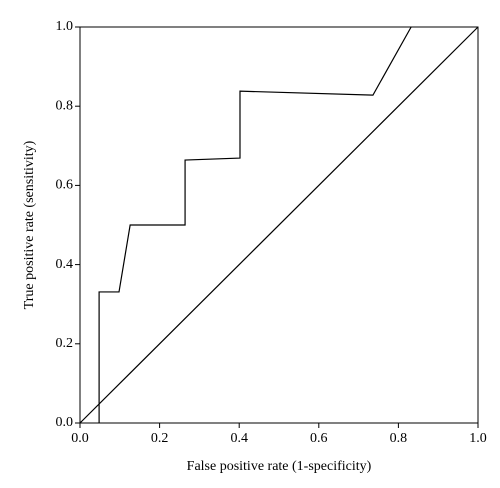  What do you see at coordinates (29, 224) in the screenshot?
I see `y-axis-label: True positive rate (sensitivity)` at bounding box center [29, 224].